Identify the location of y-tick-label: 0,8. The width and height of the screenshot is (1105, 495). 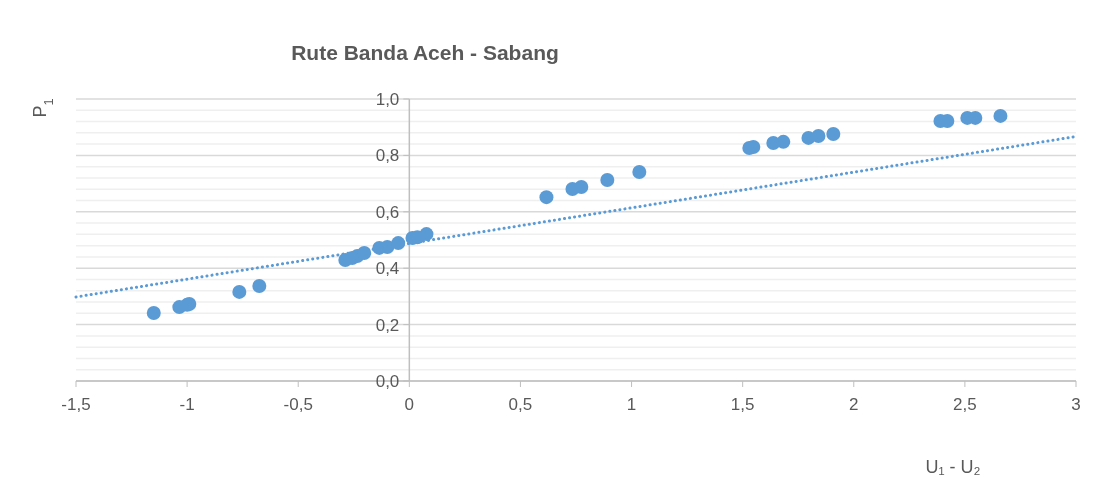
(387, 156).